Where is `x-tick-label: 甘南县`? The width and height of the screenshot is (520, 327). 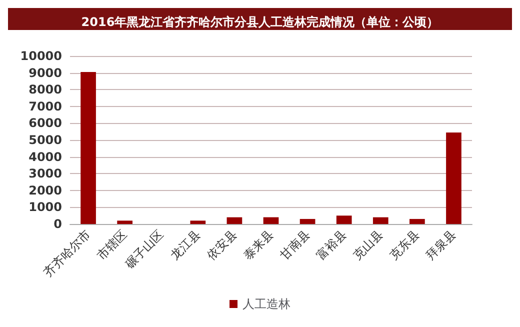 x-tick-label: 甘南县 is located at coordinates (294, 244).